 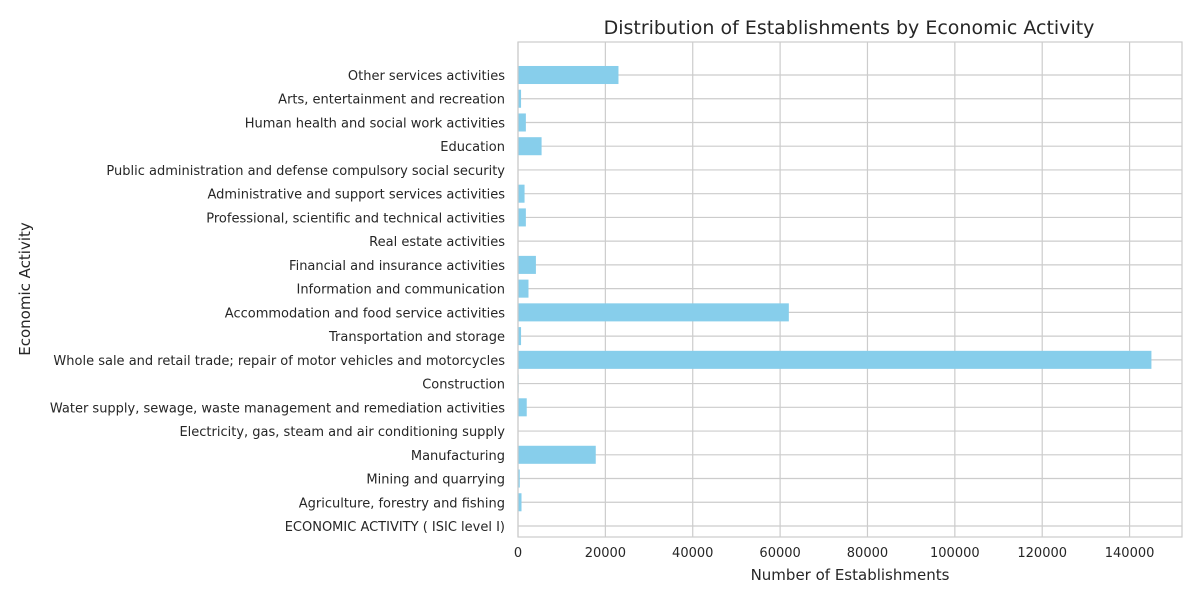 What do you see at coordinates (779, 553) in the screenshot?
I see `x-tick-label: 60000` at bounding box center [779, 553].